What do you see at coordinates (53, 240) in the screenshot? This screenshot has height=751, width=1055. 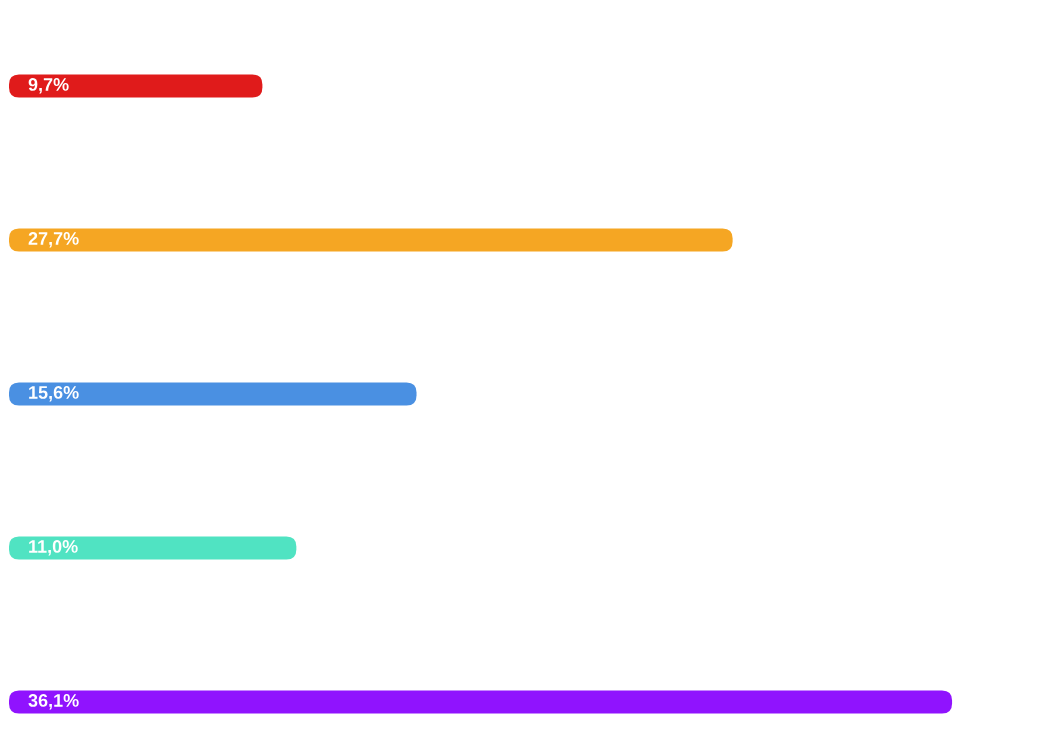 I see `data-label: 27,7%` at bounding box center [53, 240].